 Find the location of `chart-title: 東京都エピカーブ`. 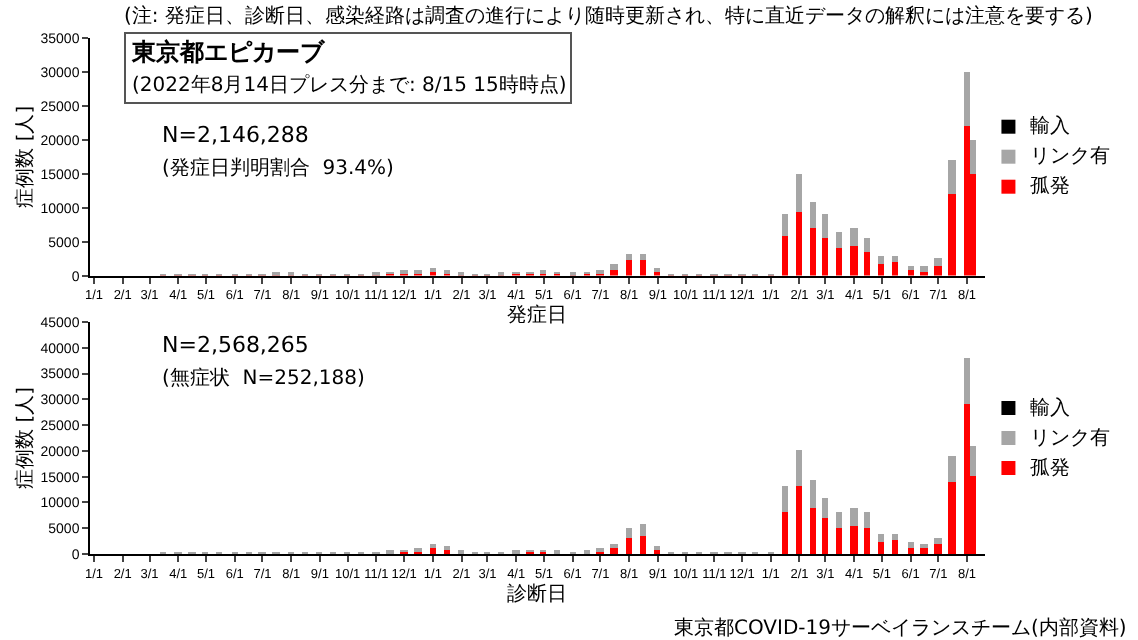

chart-title: 東京都エピカーブ is located at coordinates (228, 52).